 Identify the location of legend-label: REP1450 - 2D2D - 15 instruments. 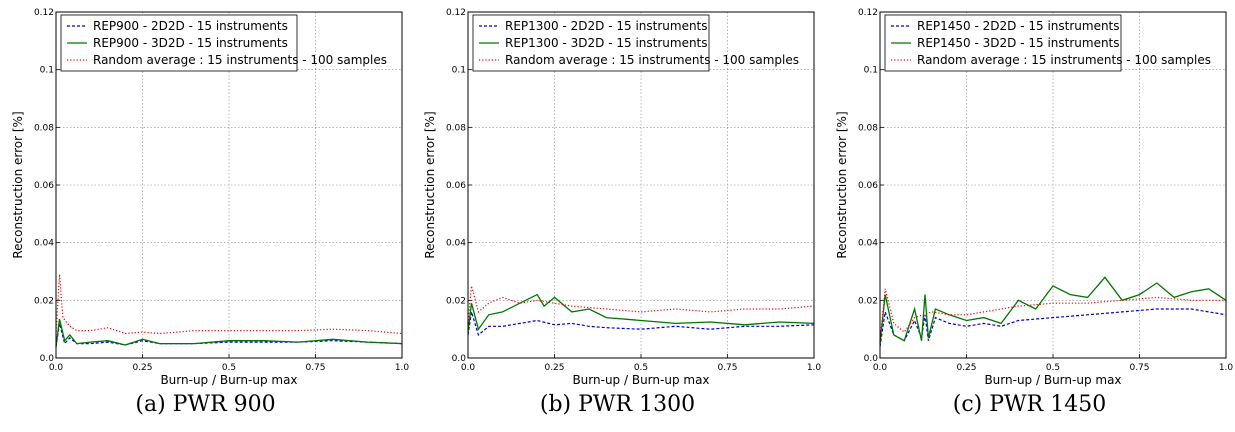
(1018, 26).